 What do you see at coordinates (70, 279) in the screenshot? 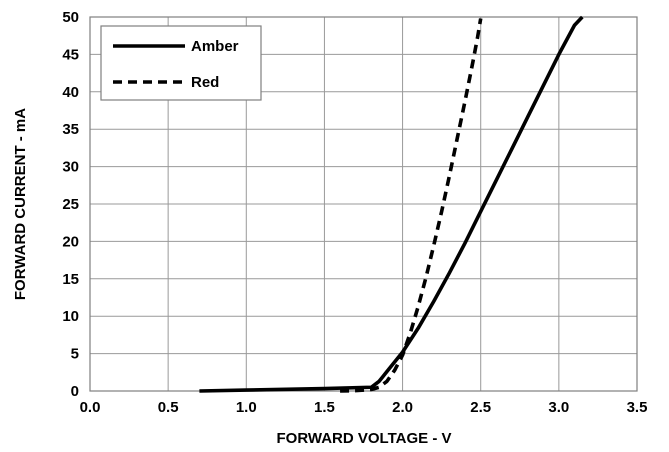
I see `y-tick-label: 15` at bounding box center [70, 279].